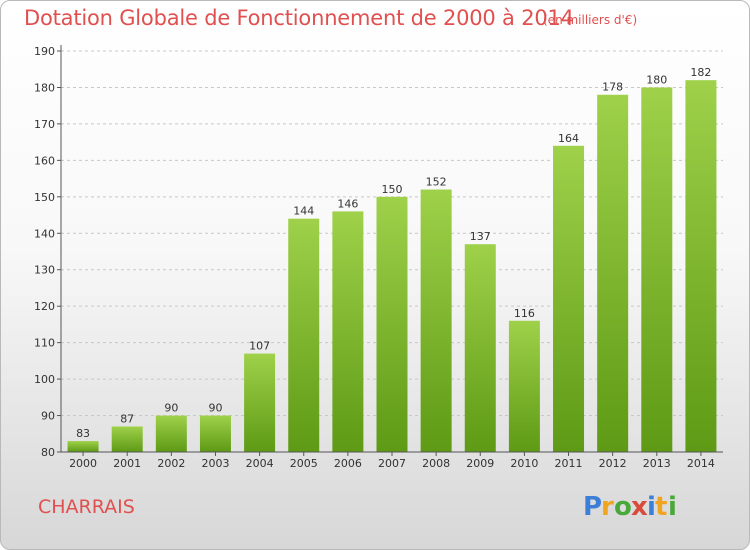 The image size is (750, 550). Describe the element at coordinates (436, 182) in the screenshot. I see `data-label: 152` at that location.